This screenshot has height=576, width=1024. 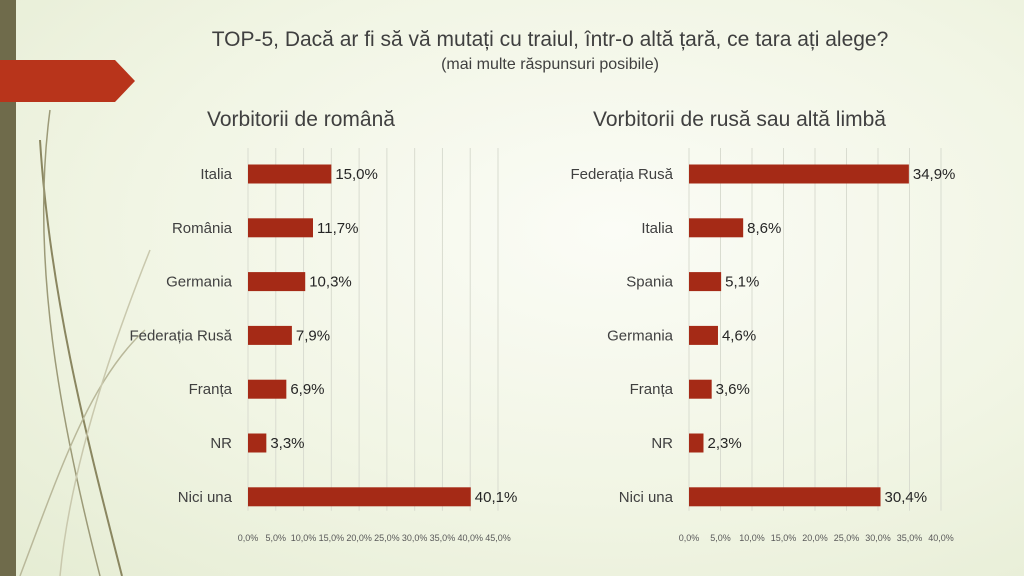 I want to click on data-label: 3,6%, so click(x=733, y=389).